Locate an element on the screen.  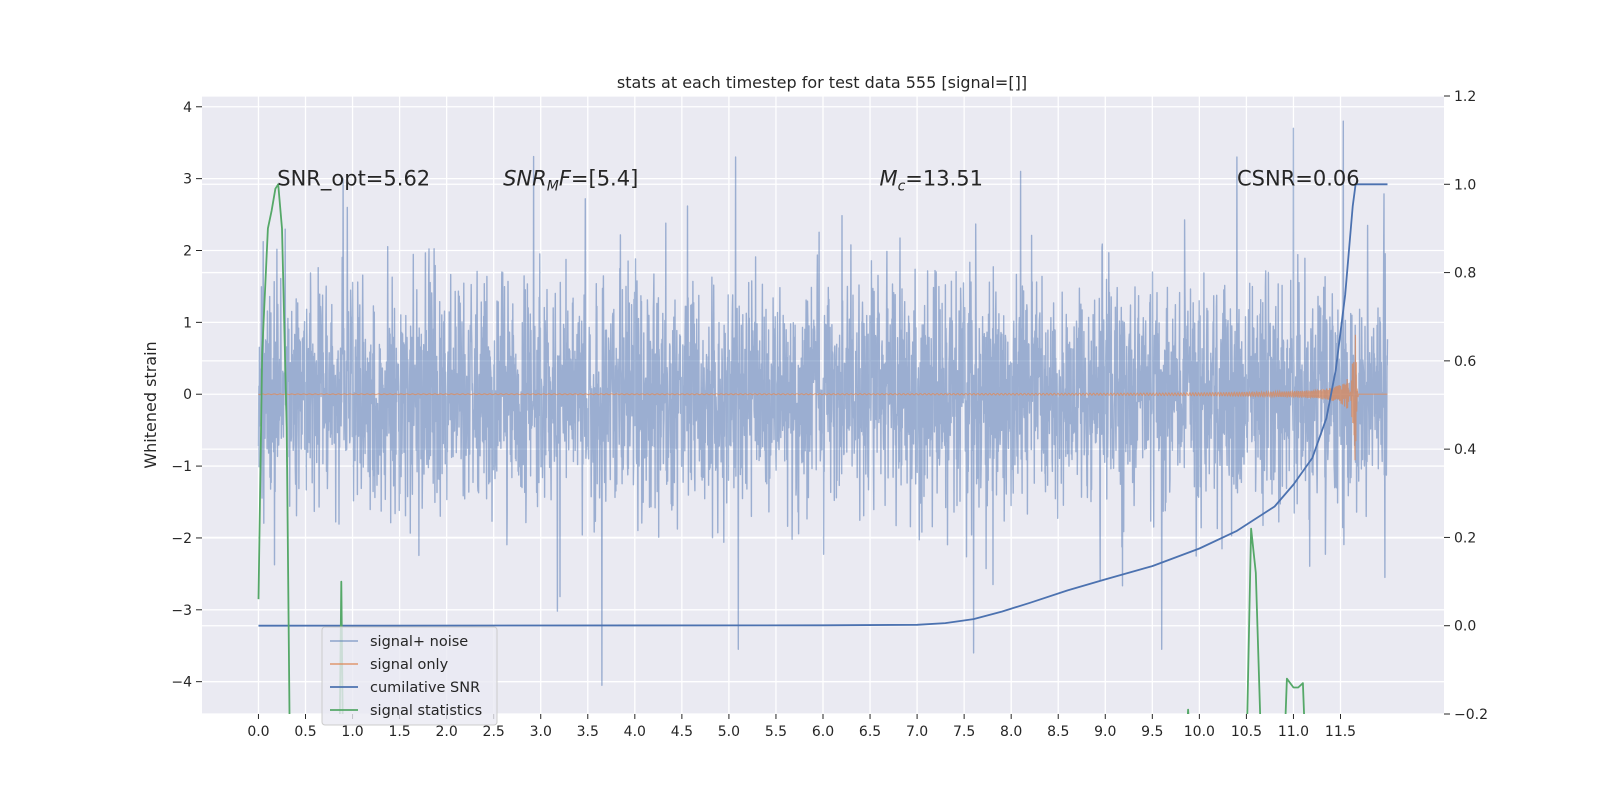
x-tick-label: 4.0 is located at coordinates (635, 732).